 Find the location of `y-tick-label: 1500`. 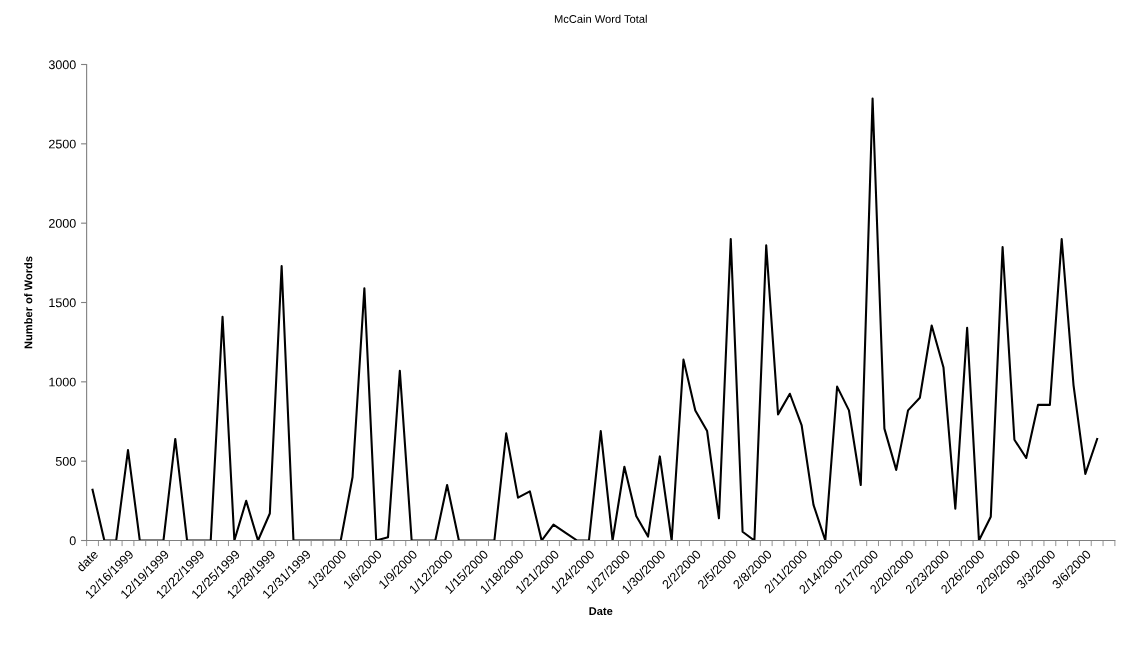

y-tick-label: 1500 is located at coordinates (62, 303).